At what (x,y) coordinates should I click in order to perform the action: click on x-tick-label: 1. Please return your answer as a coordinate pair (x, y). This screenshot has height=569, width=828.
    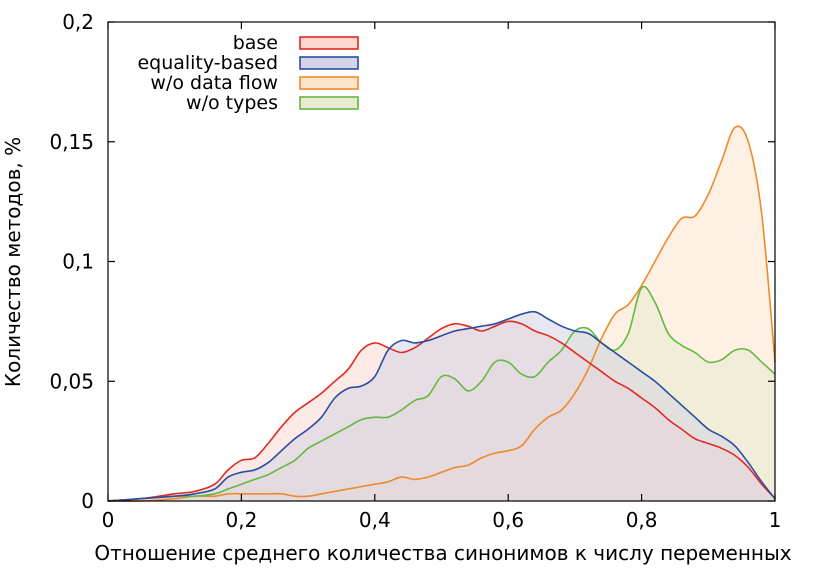
    Looking at the image, I should click on (775, 520).